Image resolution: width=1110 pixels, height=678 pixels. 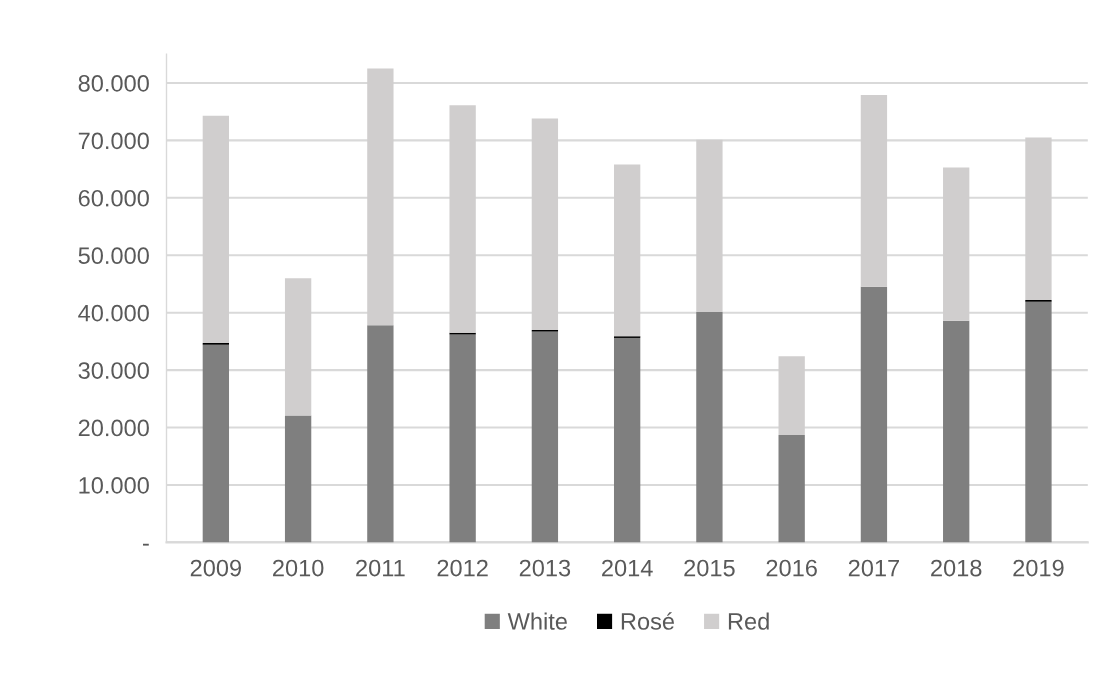 What do you see at coordinates (537, 621) in the screenshot?
I see `legend-label: White` at bounding box center [537, 621].